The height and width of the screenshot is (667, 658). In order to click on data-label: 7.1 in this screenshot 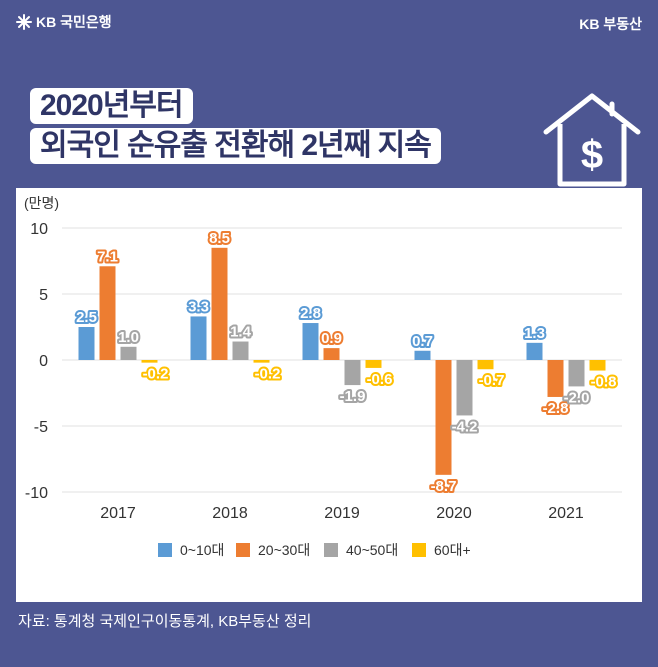, I will do `click(107, 256)`.